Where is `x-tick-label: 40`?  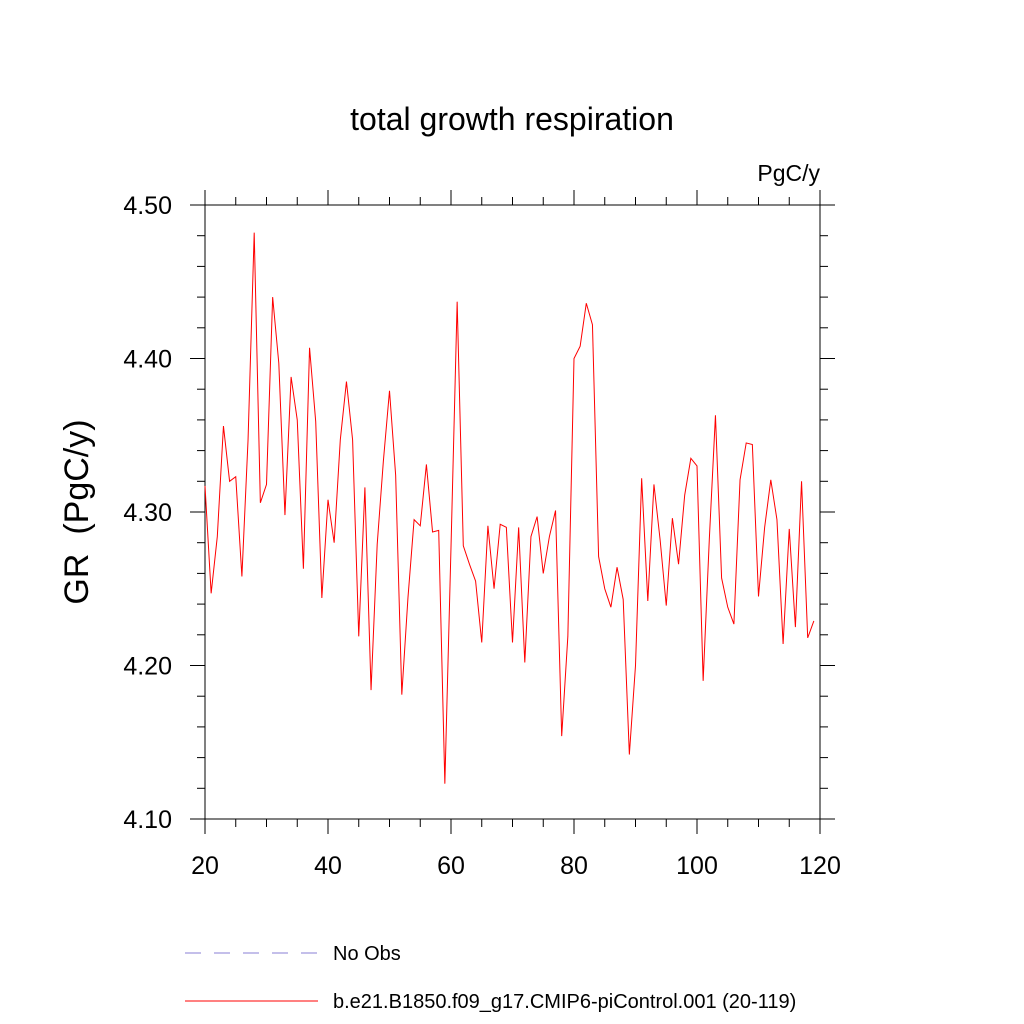 x-tick-label: 40 is located at coordinates (328, 866).